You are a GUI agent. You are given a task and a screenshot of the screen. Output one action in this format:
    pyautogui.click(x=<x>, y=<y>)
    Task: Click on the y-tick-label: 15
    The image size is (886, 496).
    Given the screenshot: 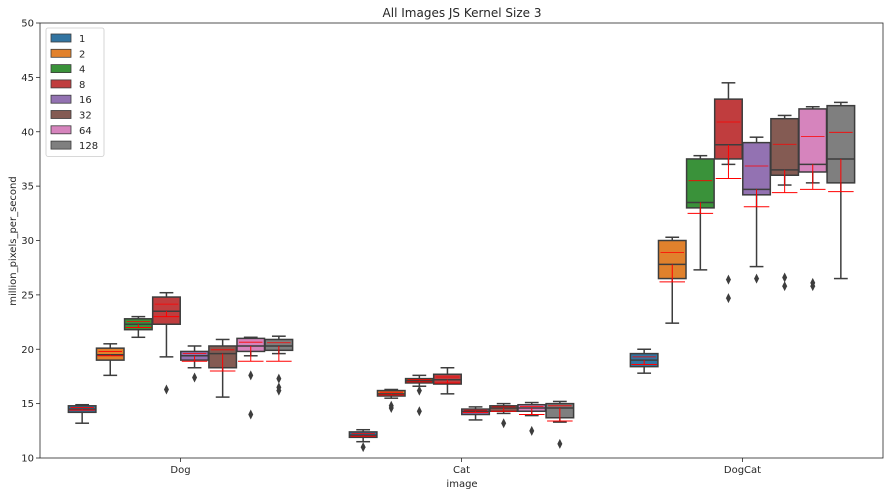 What is the action you would take?
    pyautogui.click(x=27, y=404)
    